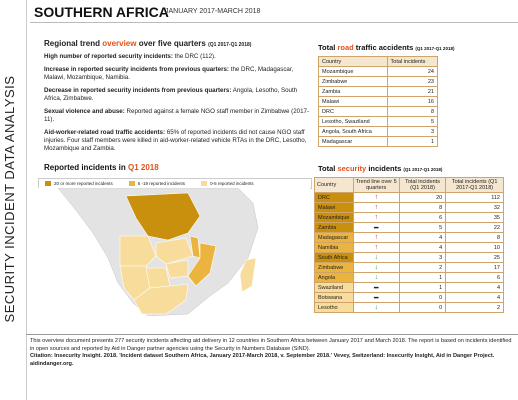 This screenshot has width=518, height=400. Describe the element at coordinates (334, 297) in the screenshot. I see `sec-country: Botswana` at that location.